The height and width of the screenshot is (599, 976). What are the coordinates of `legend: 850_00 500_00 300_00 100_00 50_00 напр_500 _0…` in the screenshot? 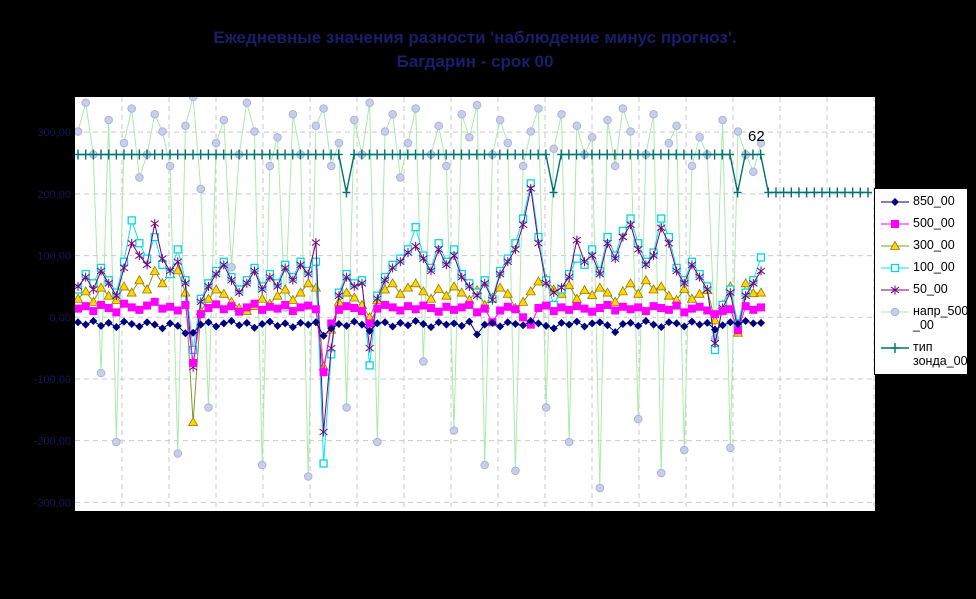 It's located at (921, 281).